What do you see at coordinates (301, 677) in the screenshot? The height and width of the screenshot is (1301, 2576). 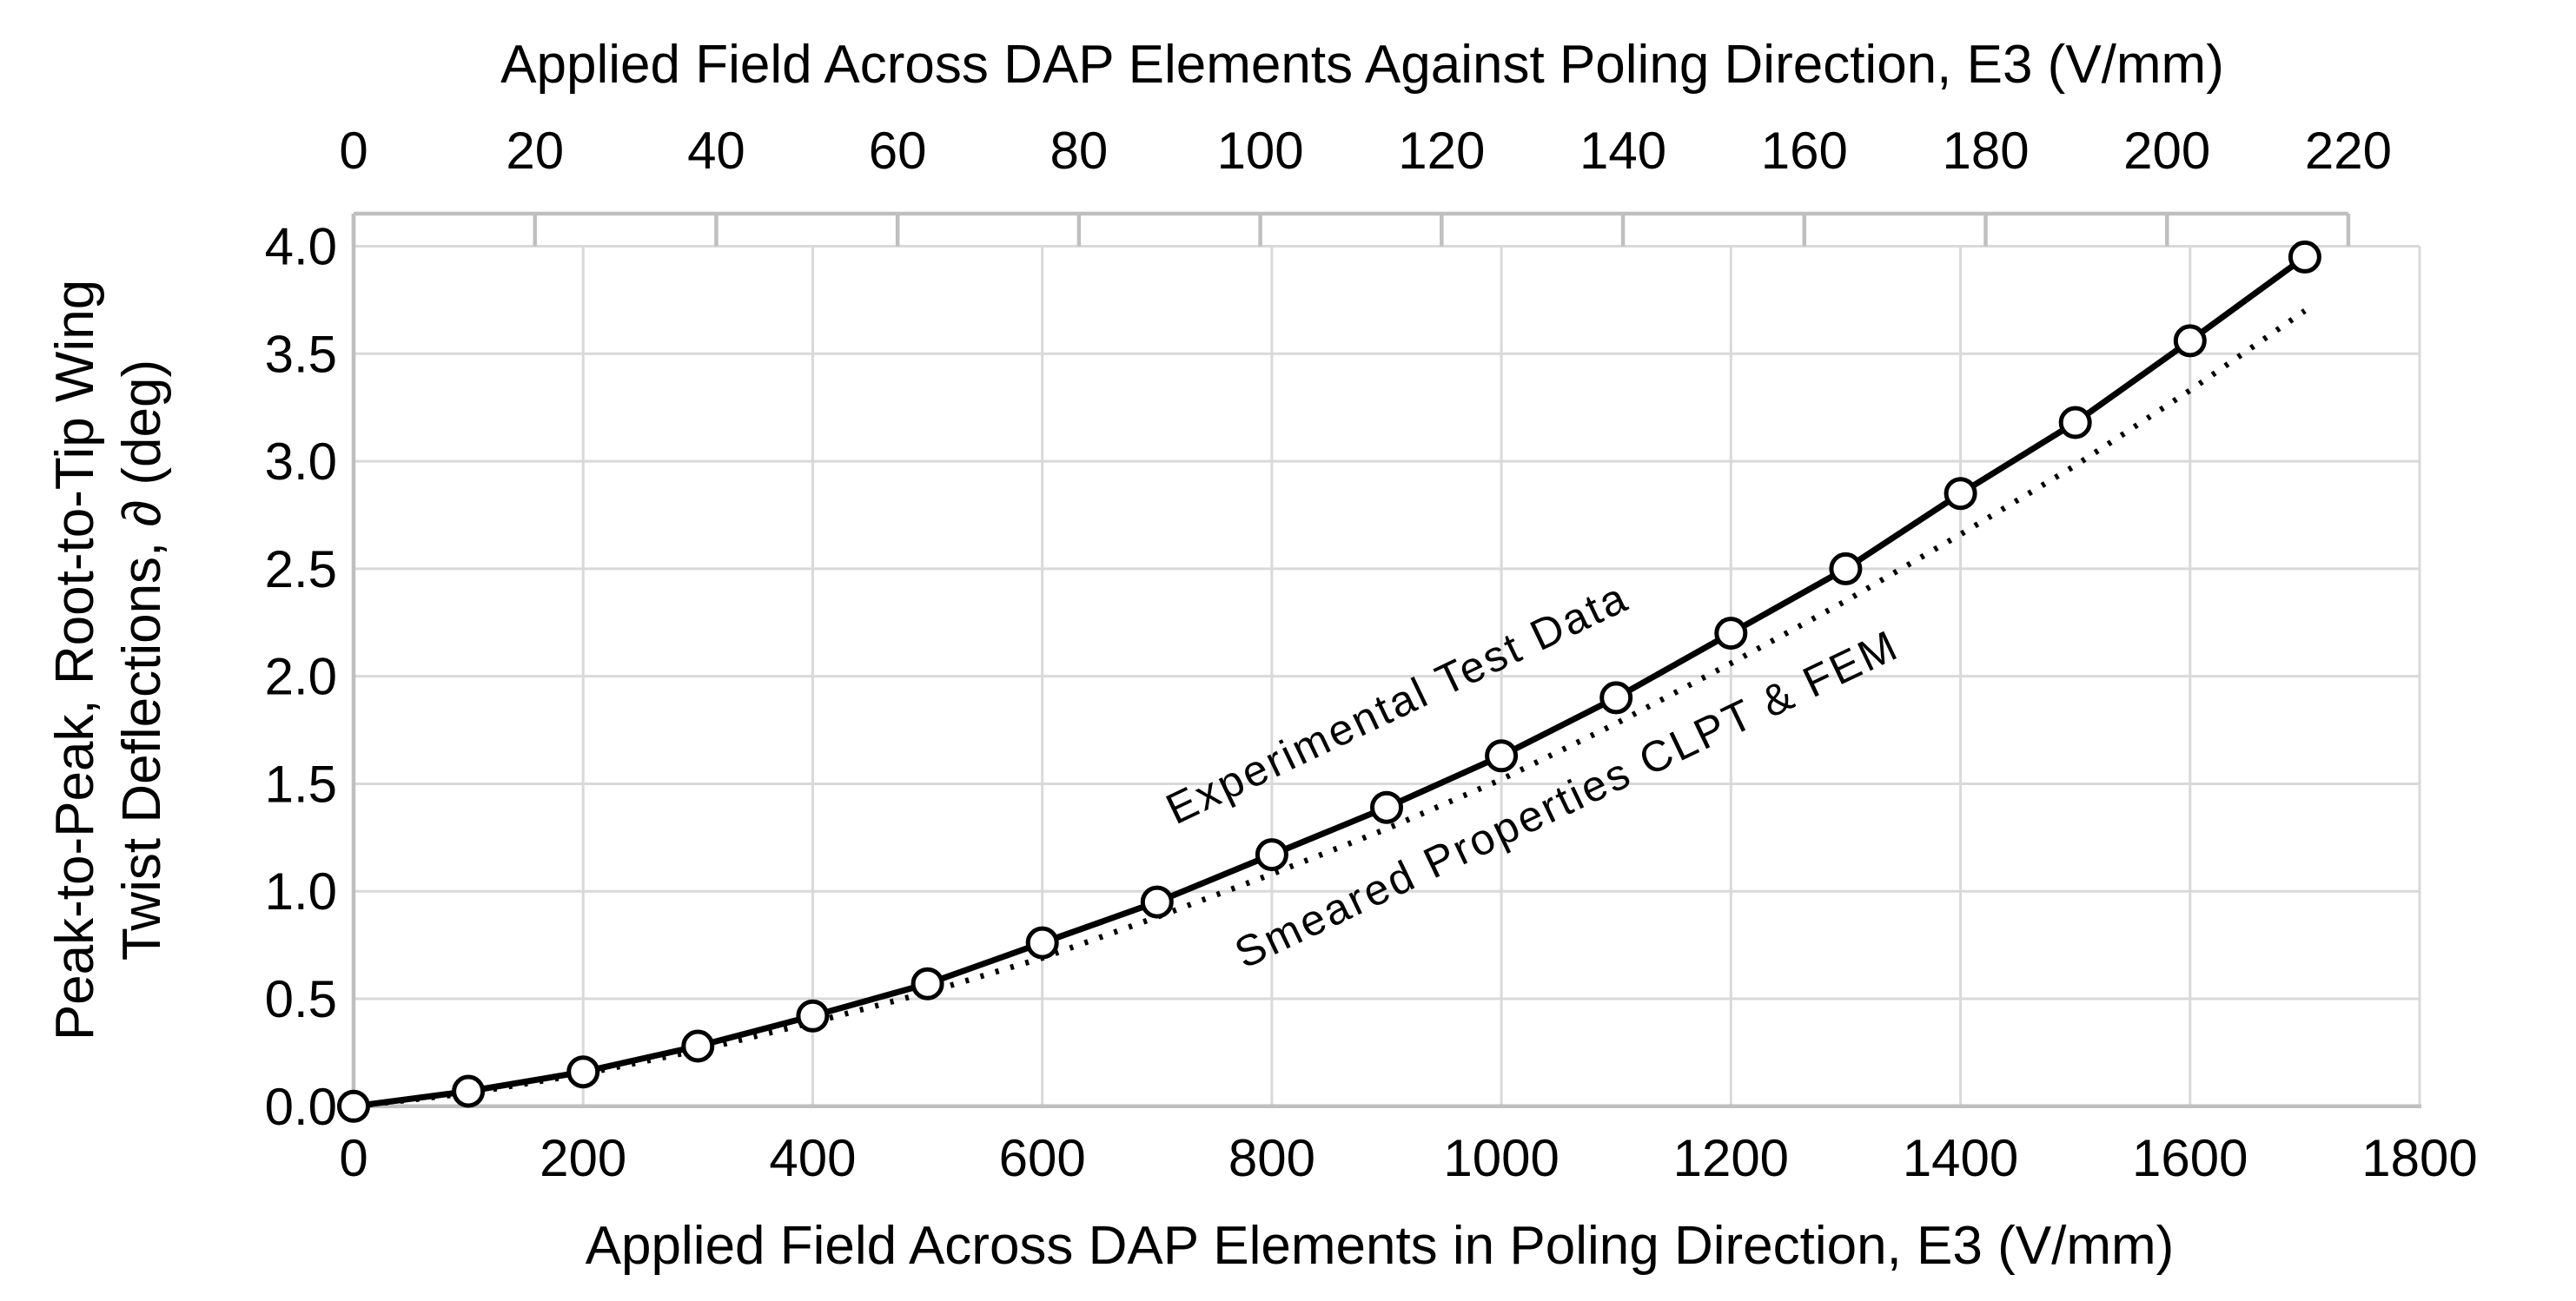 I see `y-tick-label: 2.0` at bounding box center [301, 677].